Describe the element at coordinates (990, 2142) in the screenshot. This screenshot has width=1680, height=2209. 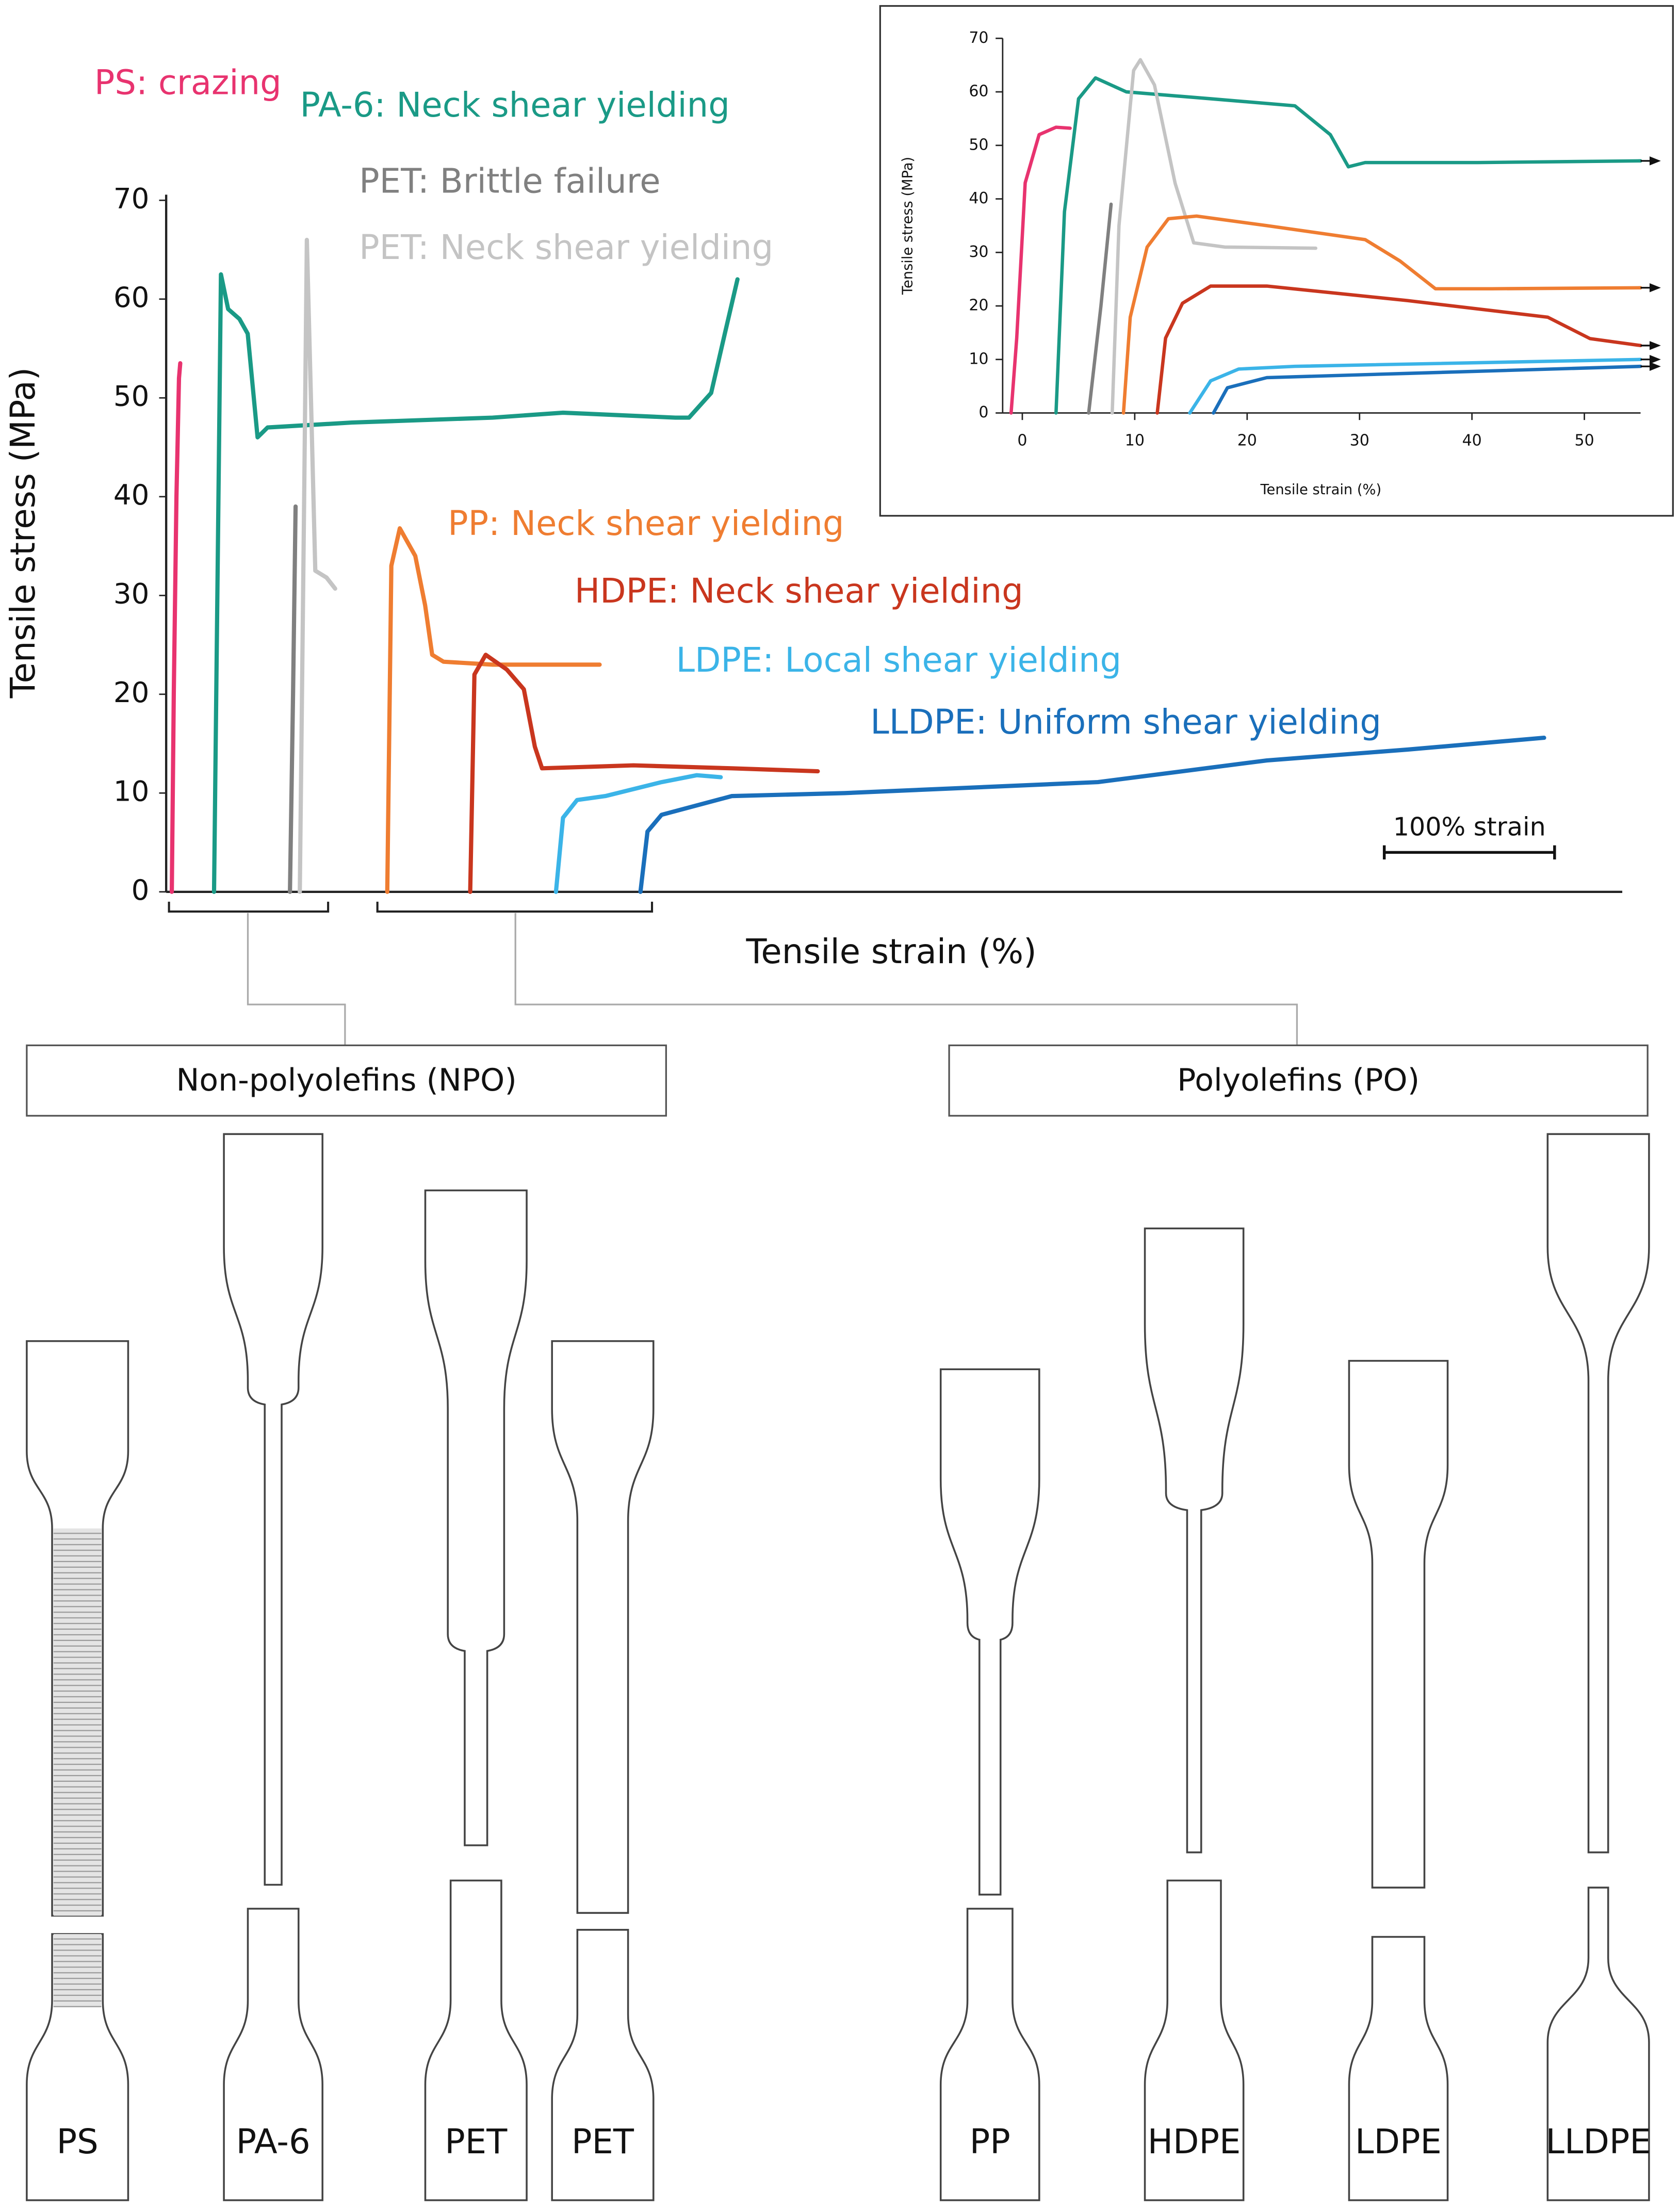
I see `specimen-label: PP` at that location.